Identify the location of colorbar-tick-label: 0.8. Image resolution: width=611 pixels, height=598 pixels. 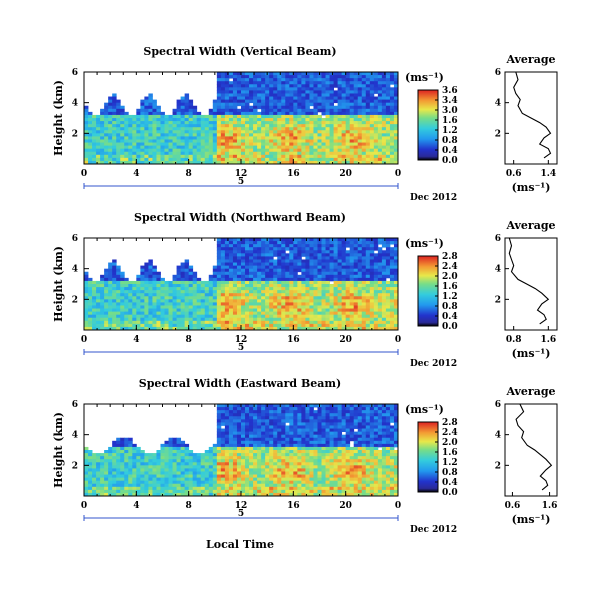
(450, 141).